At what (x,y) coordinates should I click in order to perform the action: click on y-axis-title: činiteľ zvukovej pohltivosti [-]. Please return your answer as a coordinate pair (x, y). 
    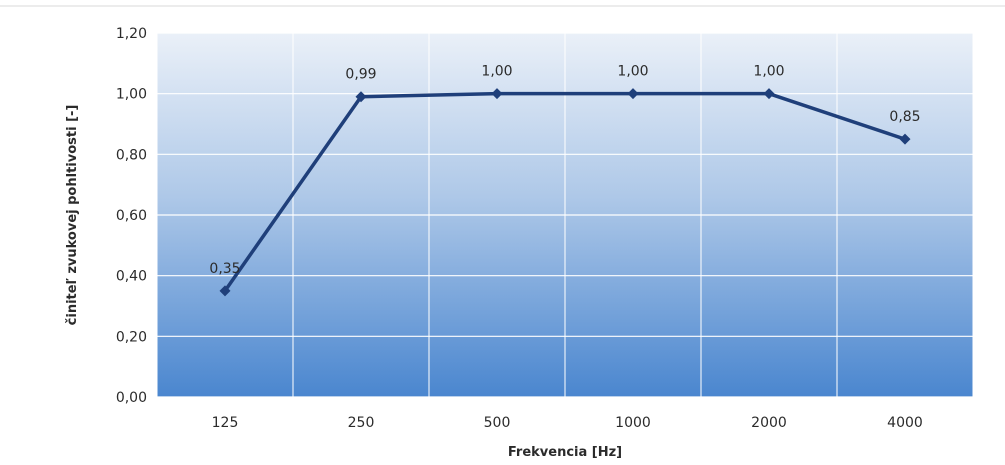
    Looking at the image, I should click on (72, 215).